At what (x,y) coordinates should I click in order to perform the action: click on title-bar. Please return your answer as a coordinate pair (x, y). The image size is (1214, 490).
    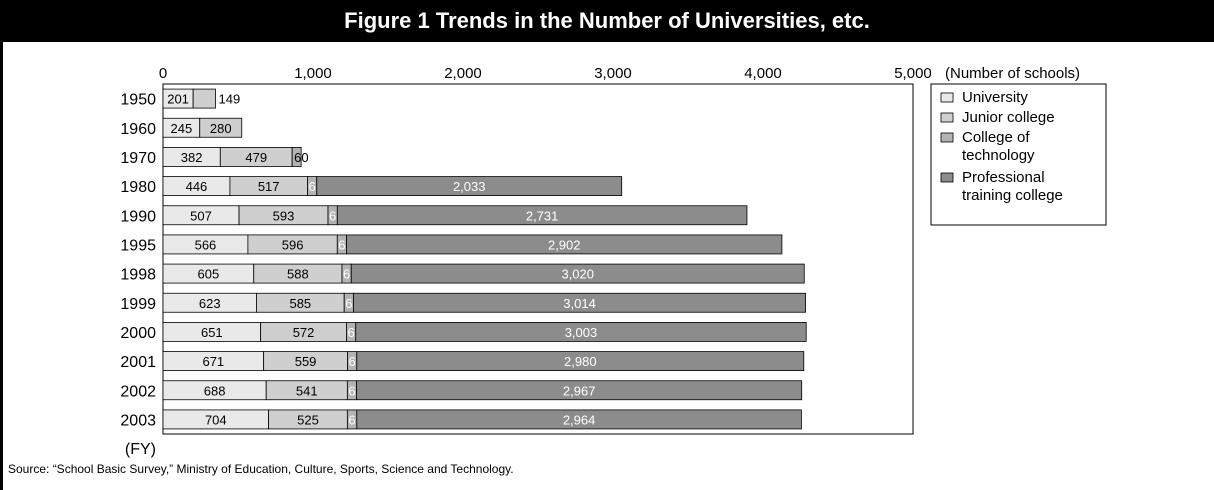
    Looking at the image, I should click on (607, 21).